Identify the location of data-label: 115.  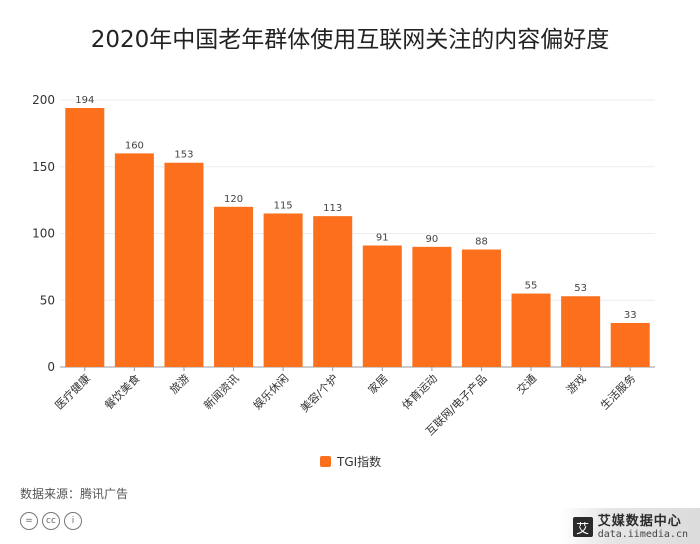
(283, 205).